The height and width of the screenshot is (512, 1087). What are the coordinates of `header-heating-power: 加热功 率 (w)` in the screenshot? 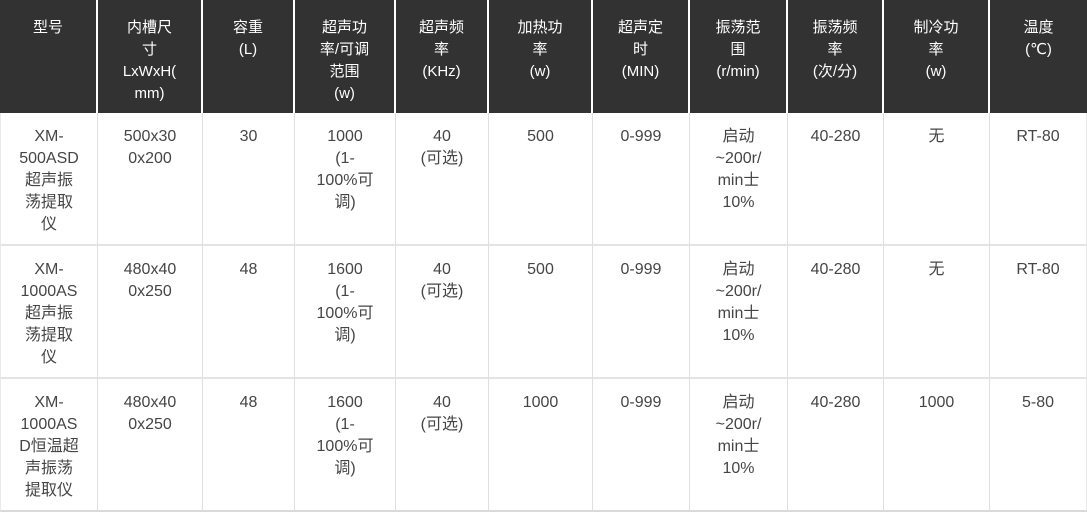 It's located at (541, 56).